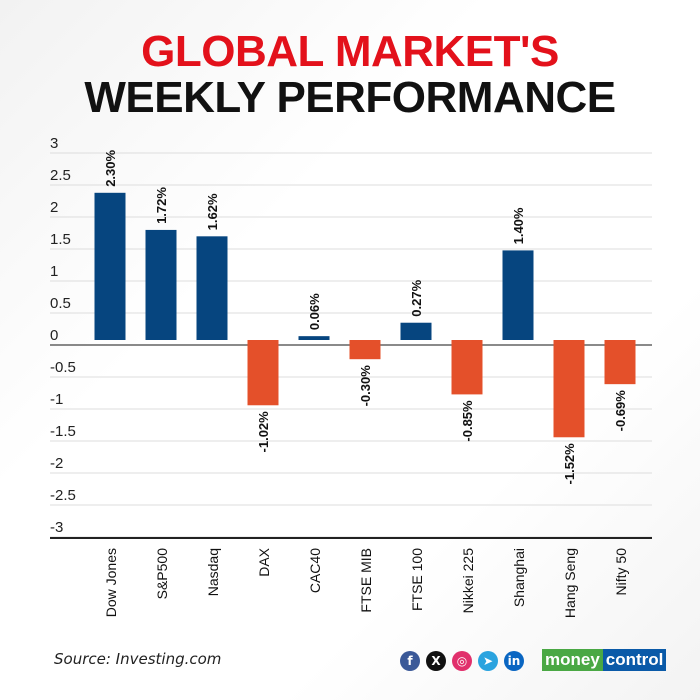  Describe the element at coordinates (350, 97) in the screenshot. I see `title-line-2: WEEKLY PERFORMANCE` at that location.